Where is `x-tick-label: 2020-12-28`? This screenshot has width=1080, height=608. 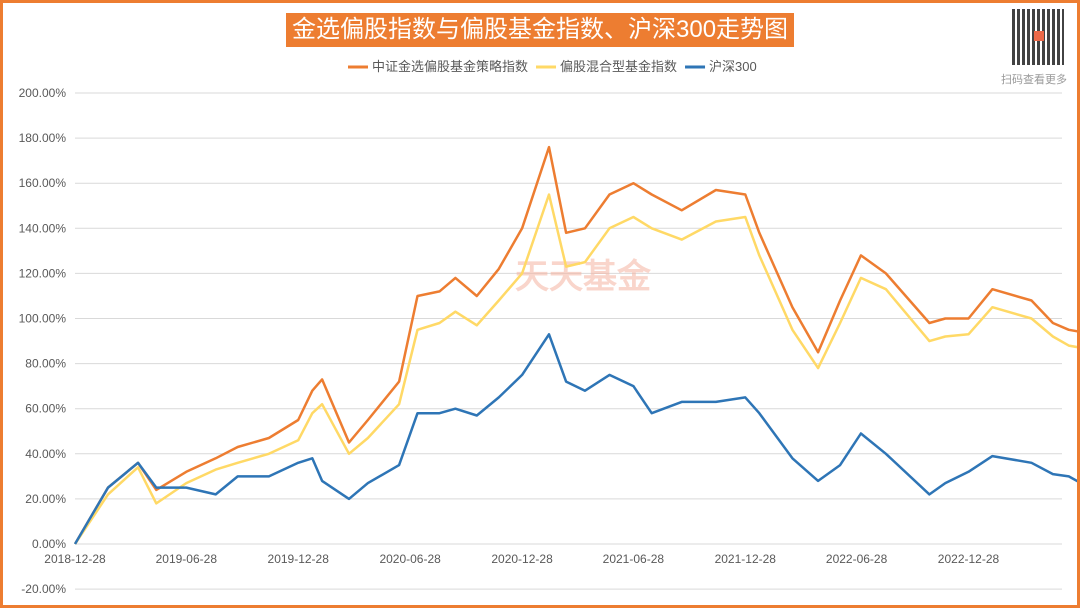 x-tick-label: 2020-12-28 is located at coordinates (522, 559).